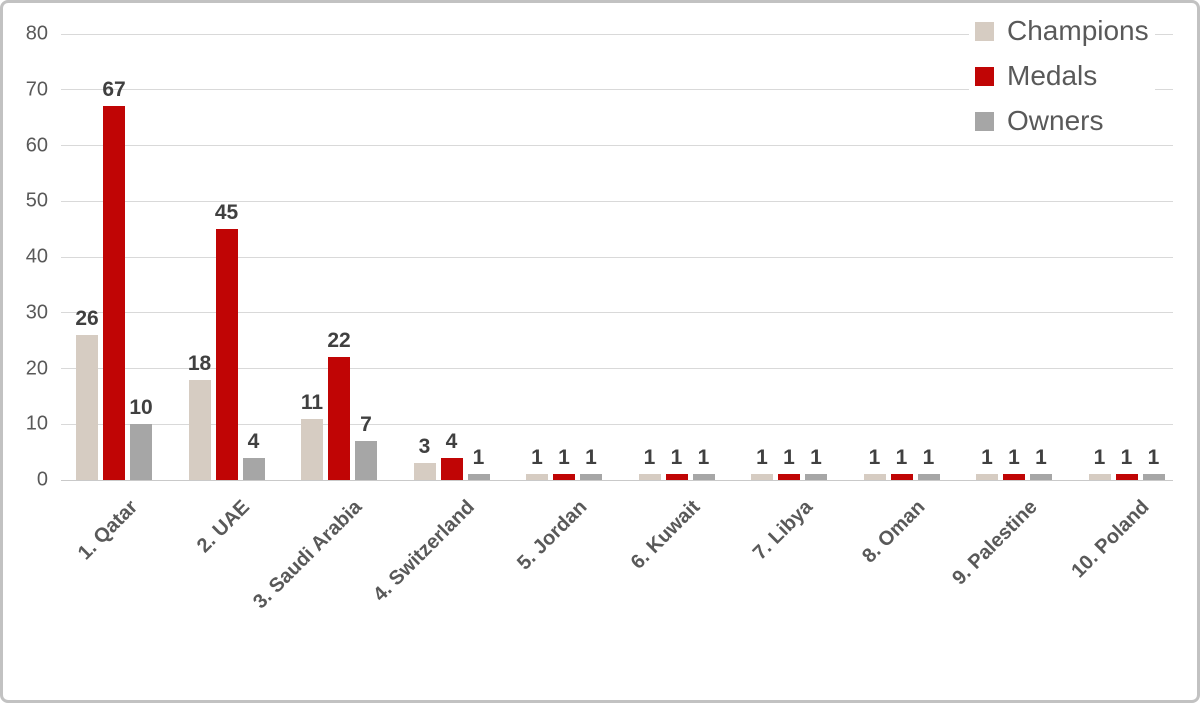 The height and width of the screenshot is (703, 1200). Describe the element at coordinates (703, 458) in the screenshot. I see `data-label-owners-6: 1` at that location.